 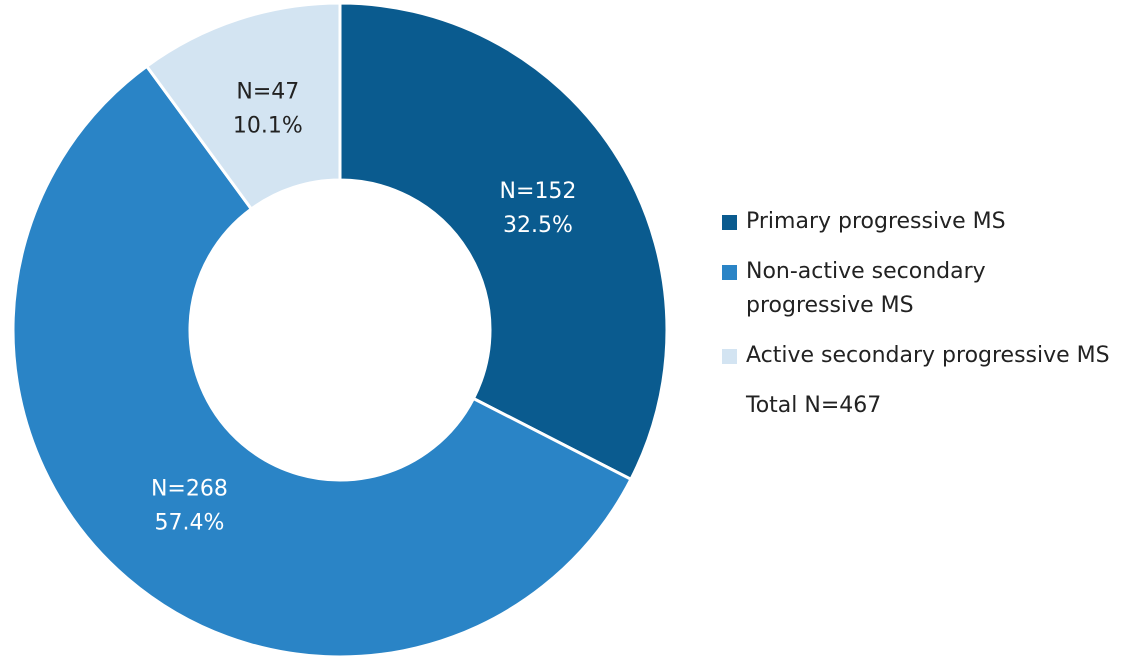 I want to click on legend-item: Active secondary progressive MS, so click(x=918, y=356).